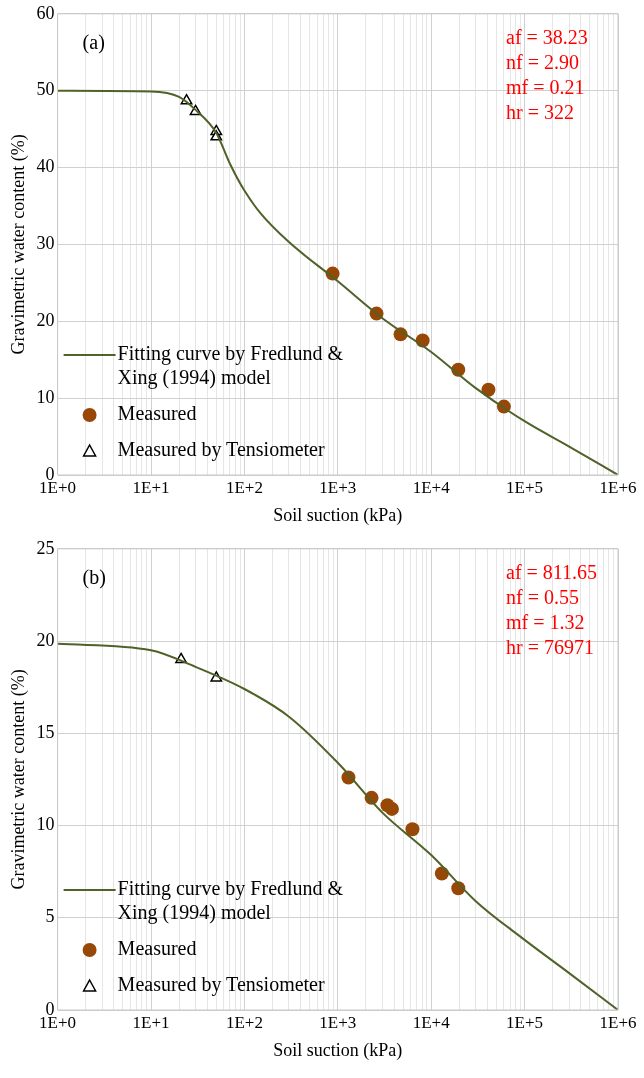 Image resolution: width=644 pixels, height=1078 pixels. I want to click on y-tick-label: 50, so click(45, 89).